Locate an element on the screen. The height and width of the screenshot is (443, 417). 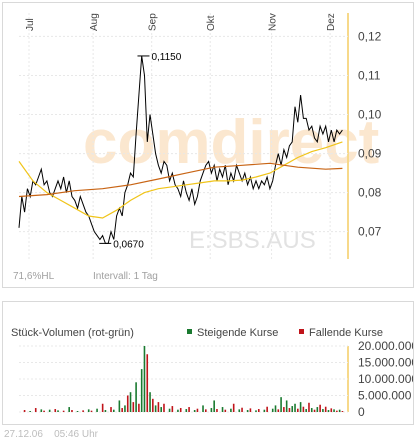
y-tick-label: 0,07 is located at coordinates (370, 232).